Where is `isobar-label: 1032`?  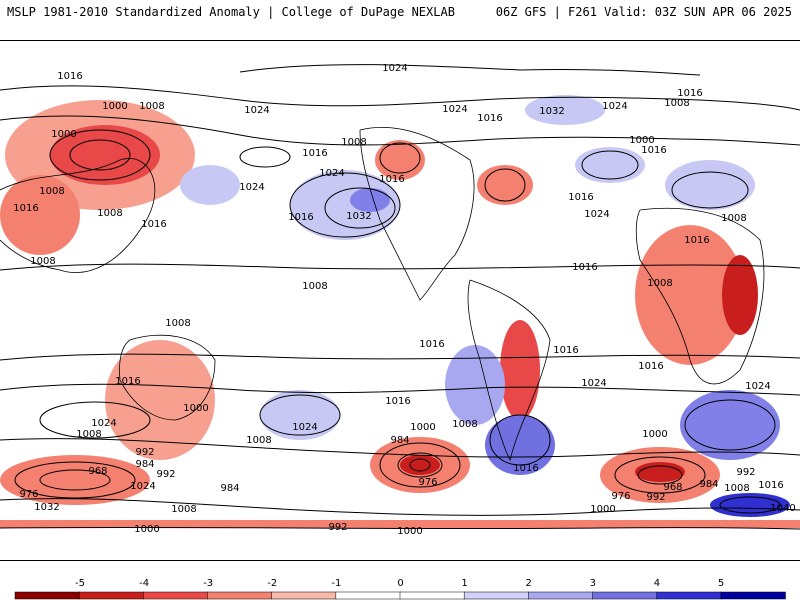
isobar-label: 1032 is located at coordinates (46, 507).